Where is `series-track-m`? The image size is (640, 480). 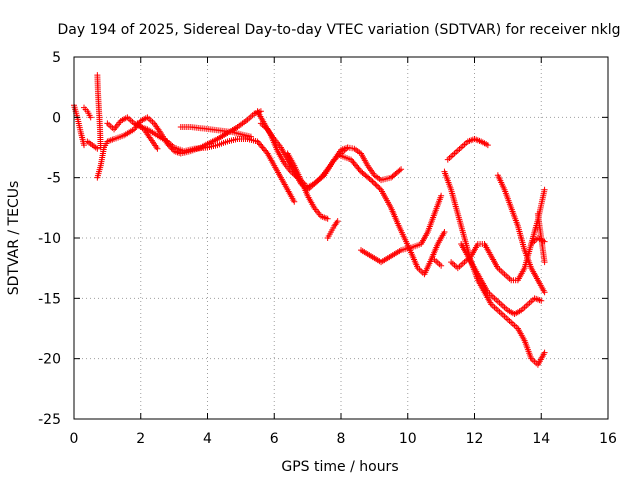 series-track-m is located at coordinates (393, 215).